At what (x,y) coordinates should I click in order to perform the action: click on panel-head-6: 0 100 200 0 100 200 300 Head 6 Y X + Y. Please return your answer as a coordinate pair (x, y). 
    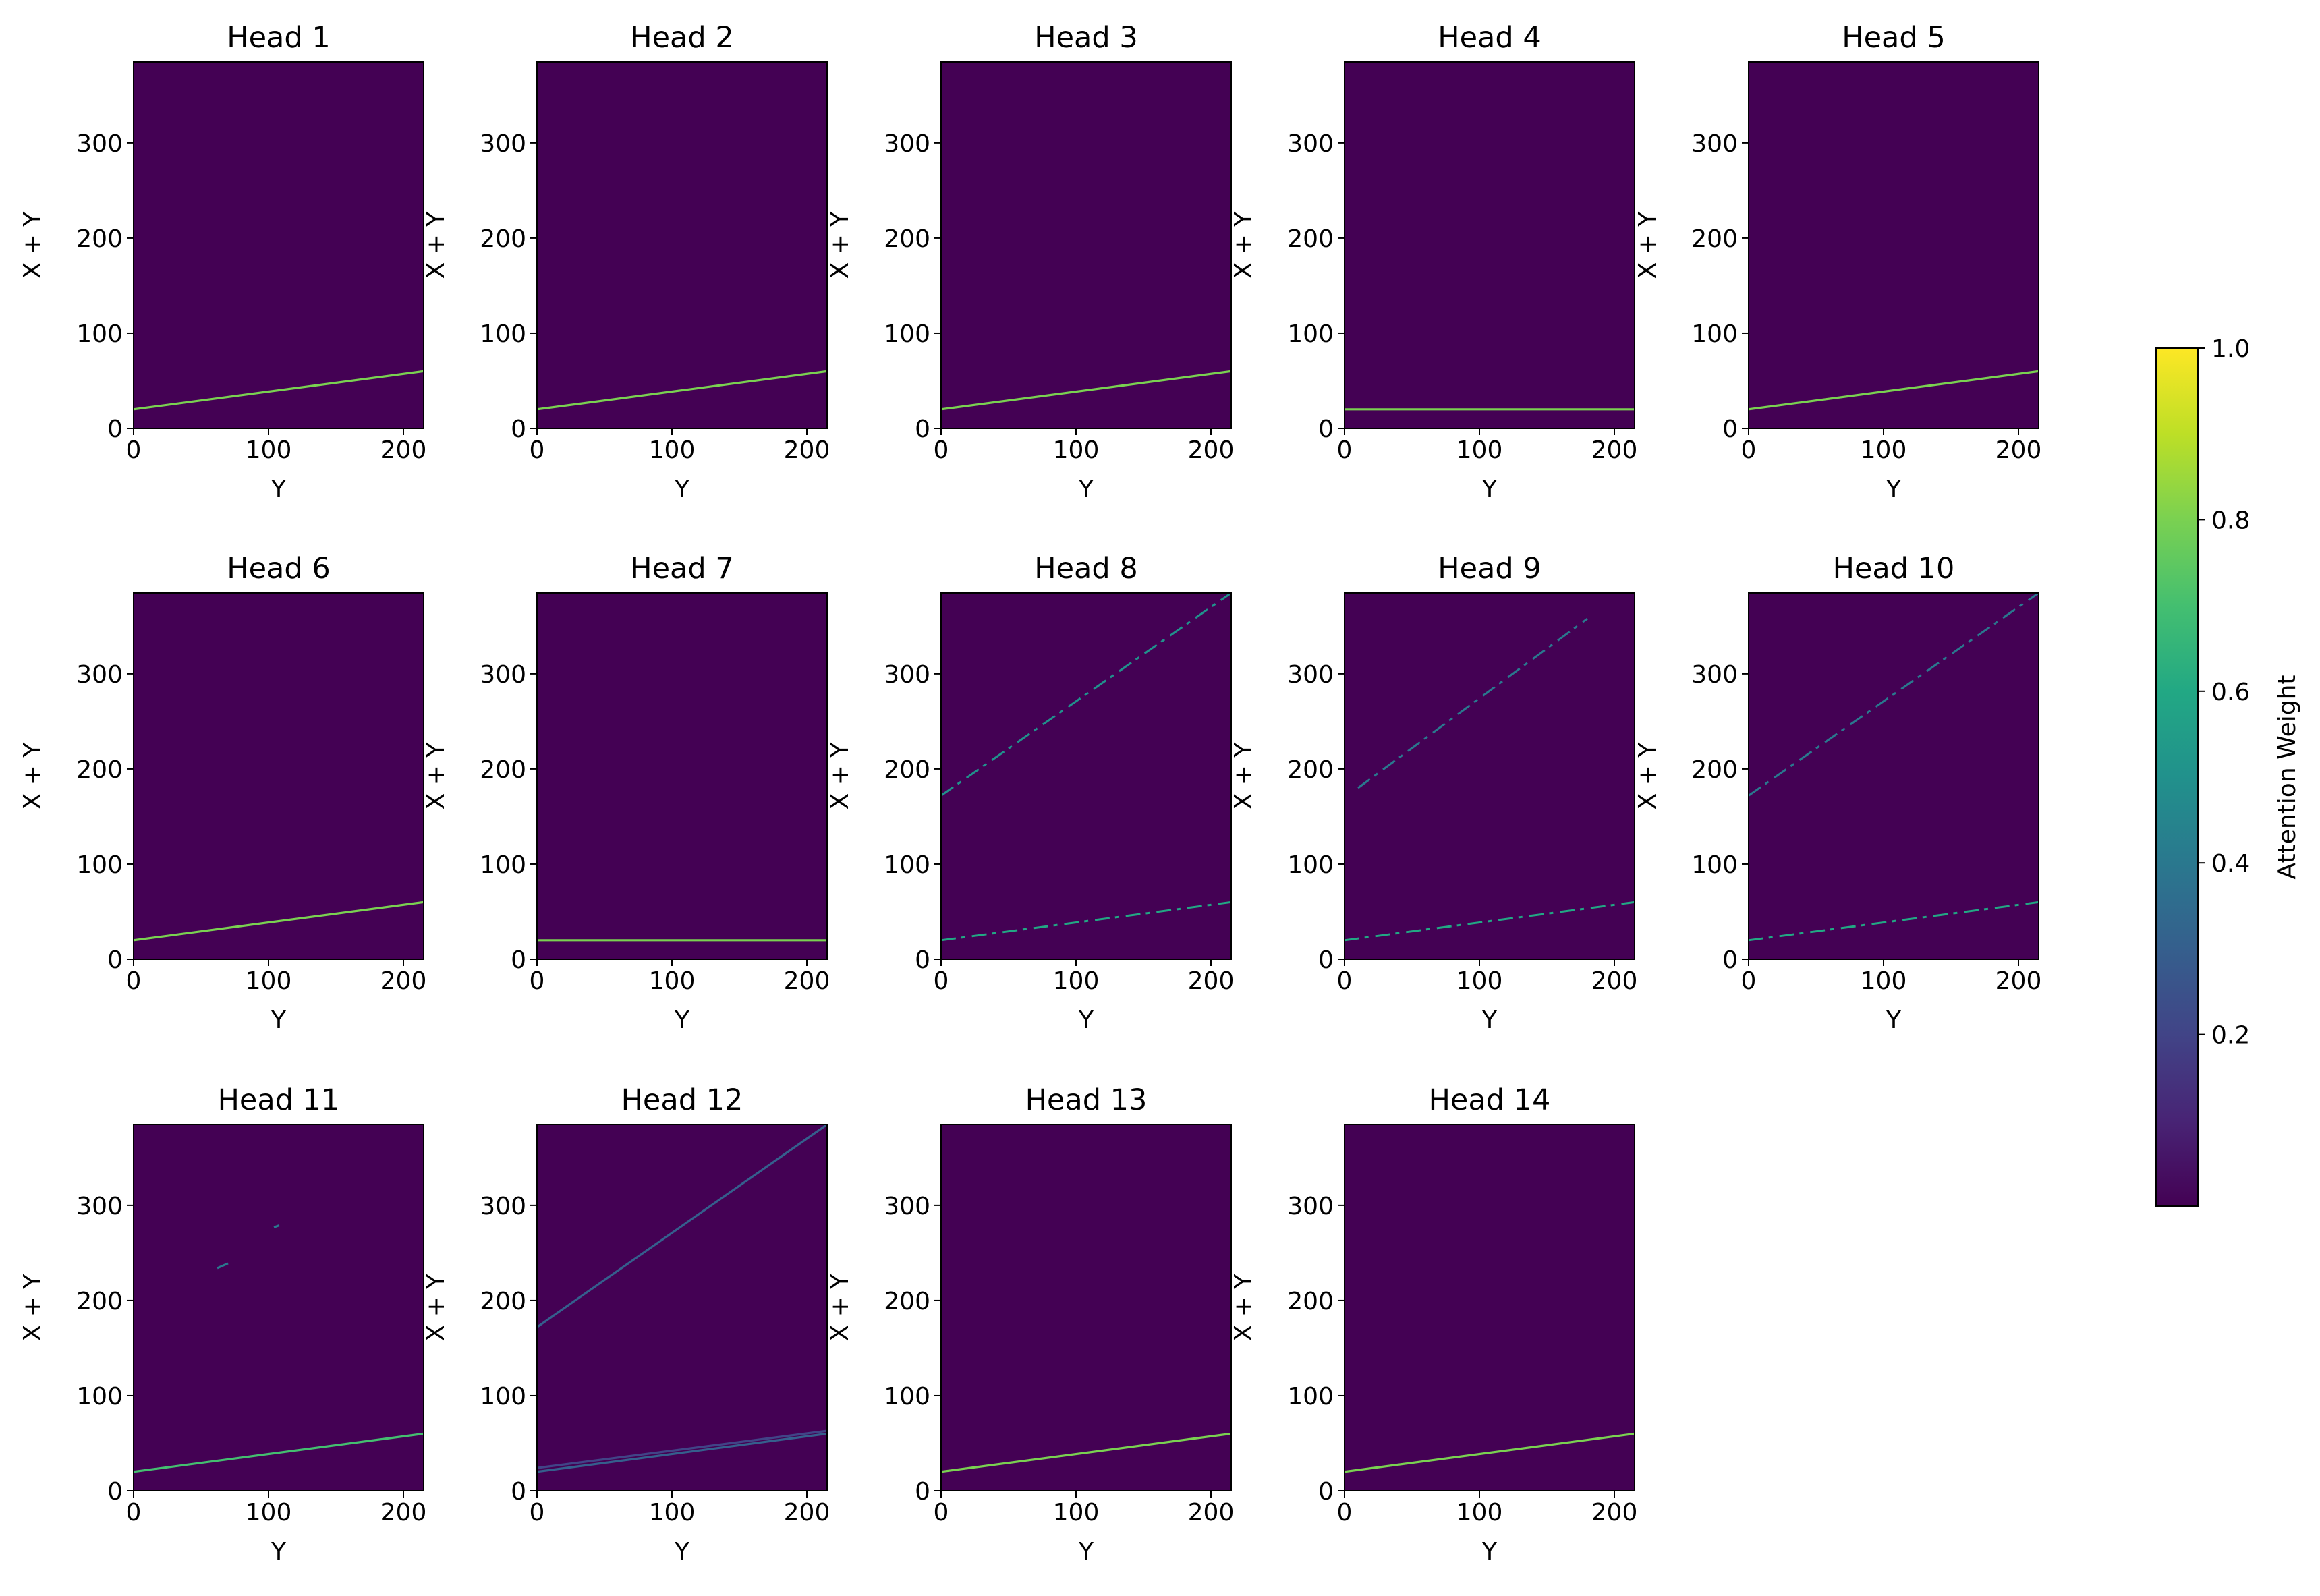
    Looking at the image, I should click on (222, 793).